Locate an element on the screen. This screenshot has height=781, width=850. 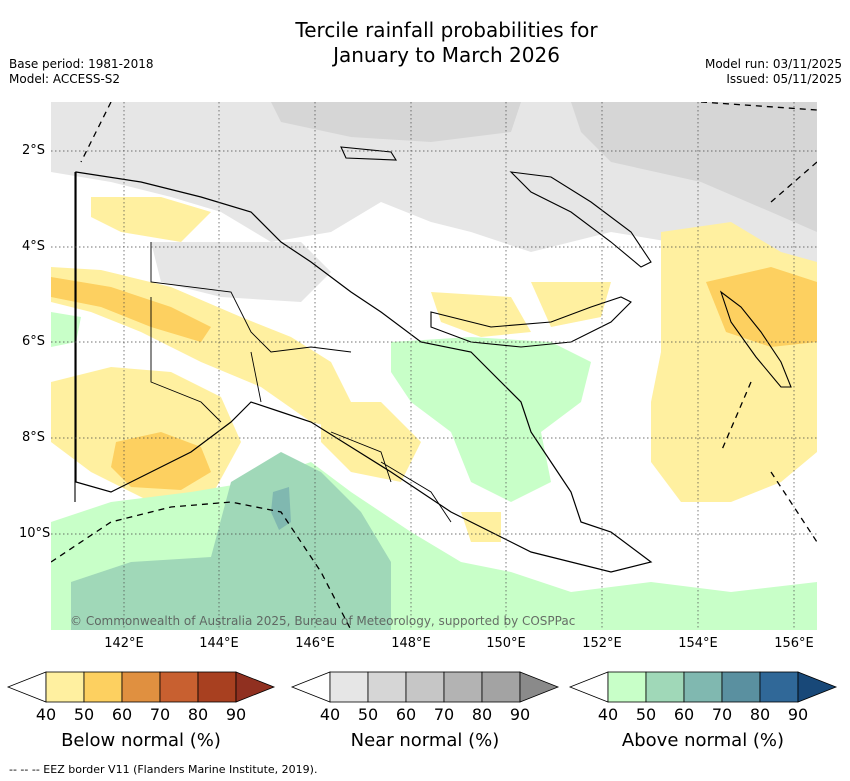
below-normal-island-patch is located at coordinates (571, 304).